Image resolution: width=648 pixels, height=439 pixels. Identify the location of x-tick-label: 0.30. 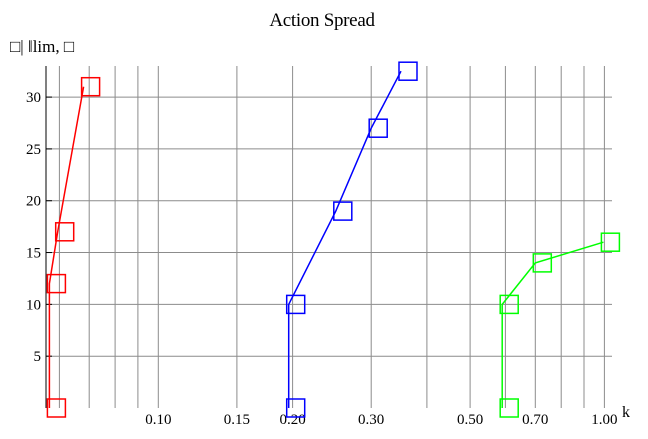
(371, 420).